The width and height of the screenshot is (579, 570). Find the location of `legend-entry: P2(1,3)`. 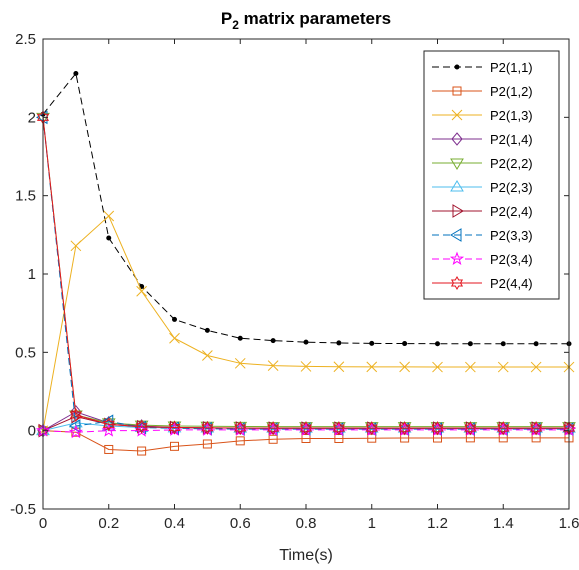

legend-entry: P2(1,3) is located at coordinates (482, 115).